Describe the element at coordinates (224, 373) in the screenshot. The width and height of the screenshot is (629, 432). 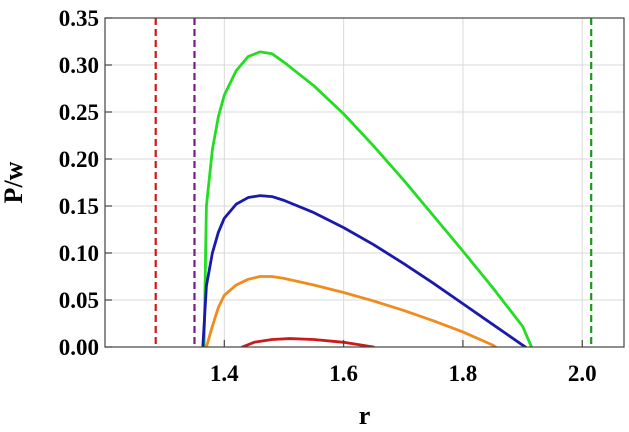
I see `x-tick-label-0: 1.4` at that location.